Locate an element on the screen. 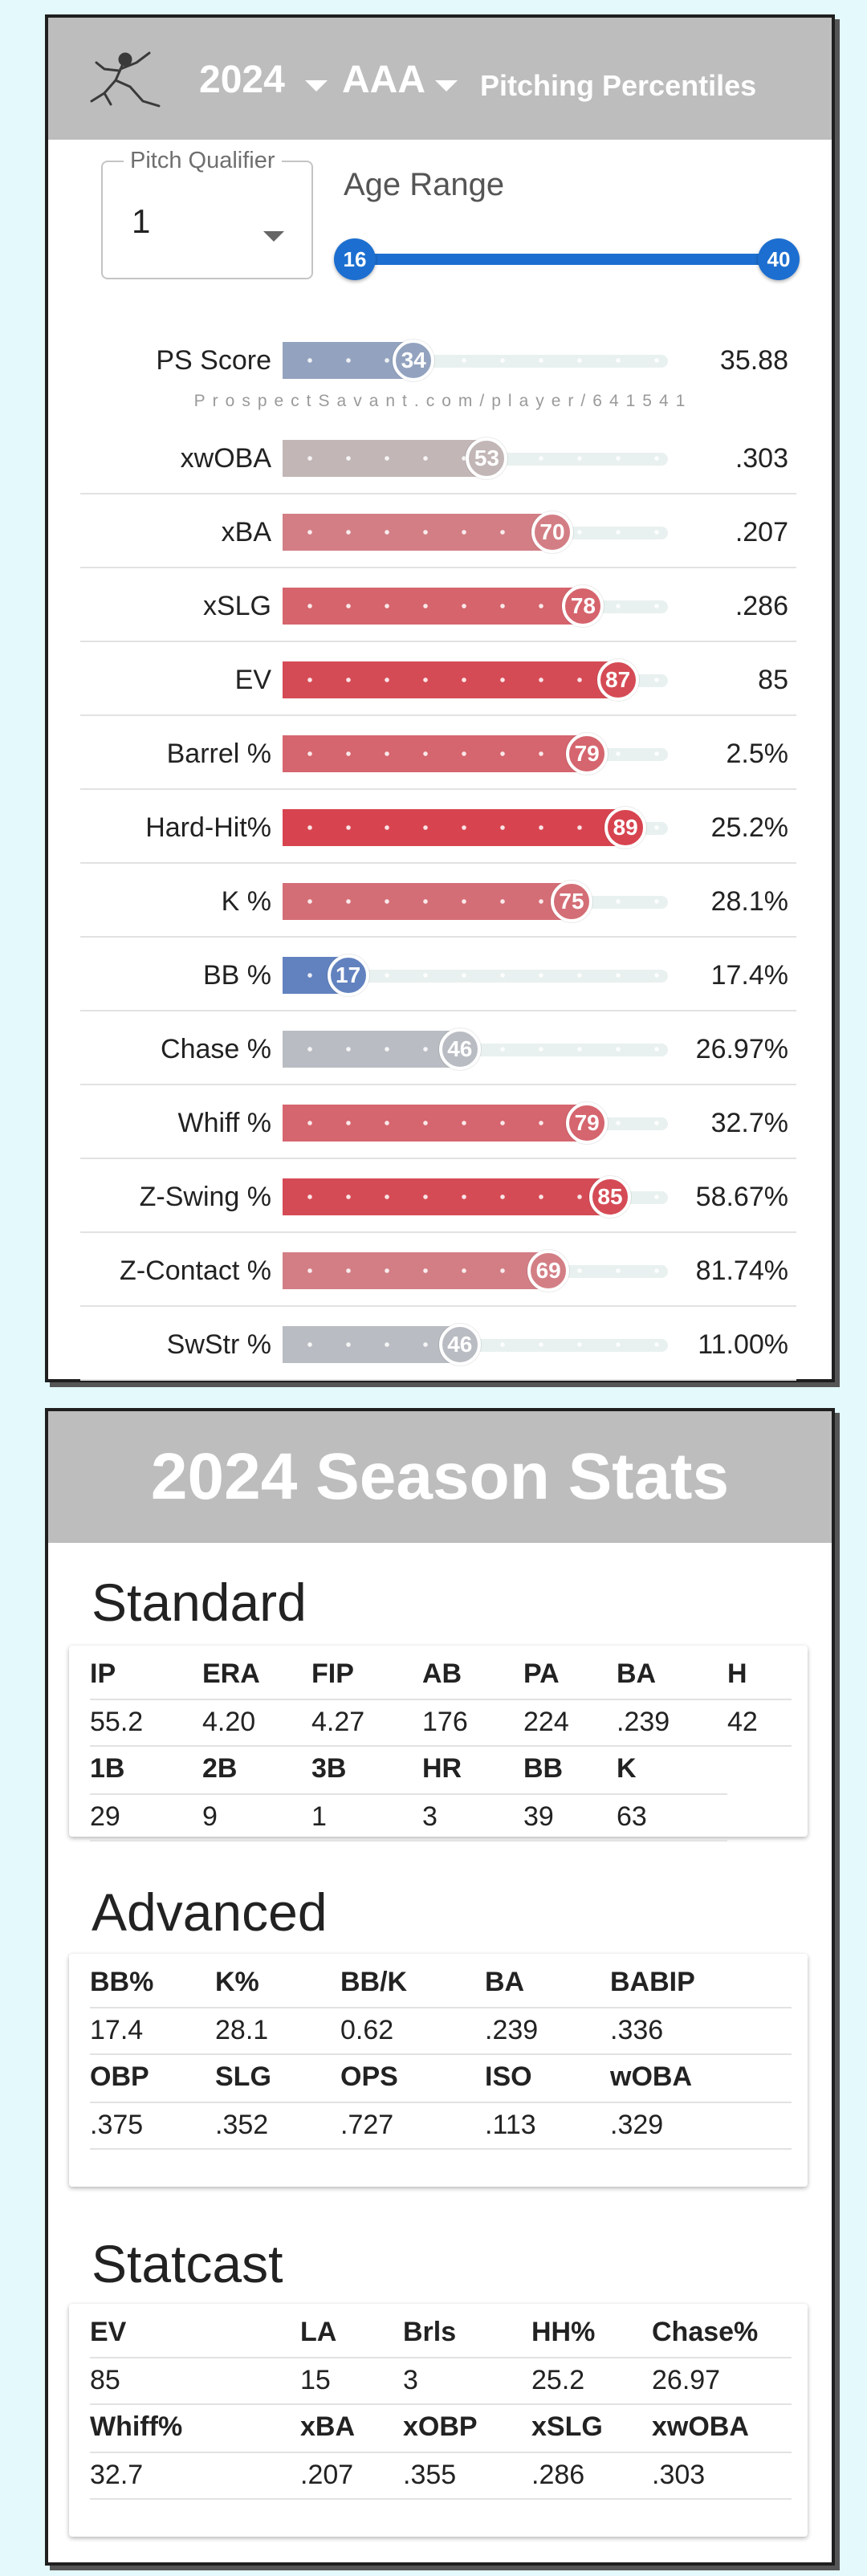  stat-header: Chase% is located at coordinates (706, 2332).